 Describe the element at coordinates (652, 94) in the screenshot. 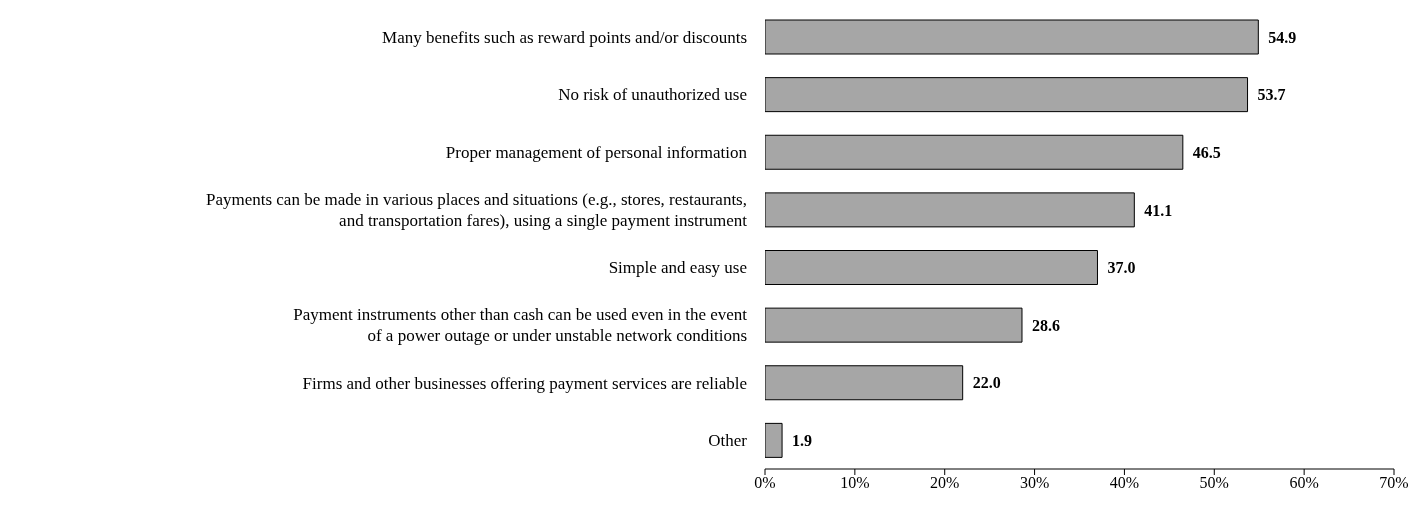

I see `y-tick-label: No risk of unauthorized use` at that location.